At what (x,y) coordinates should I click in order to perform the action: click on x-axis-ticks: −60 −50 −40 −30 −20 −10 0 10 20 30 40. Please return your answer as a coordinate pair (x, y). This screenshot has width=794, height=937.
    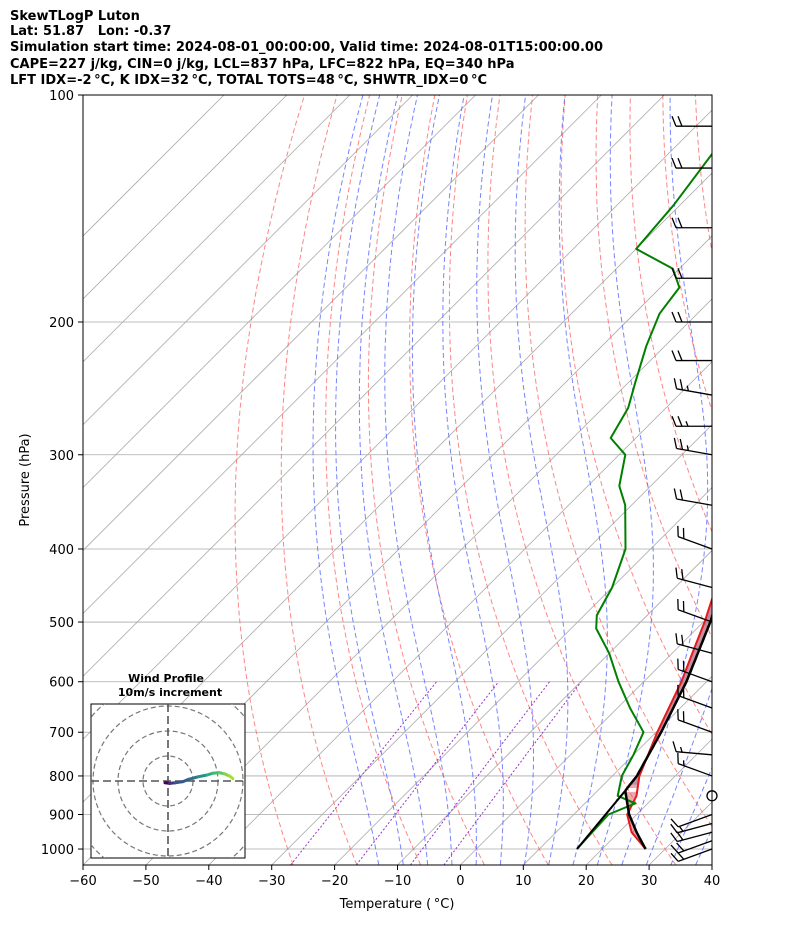
    Looking at the image, I should click on (394, 877).